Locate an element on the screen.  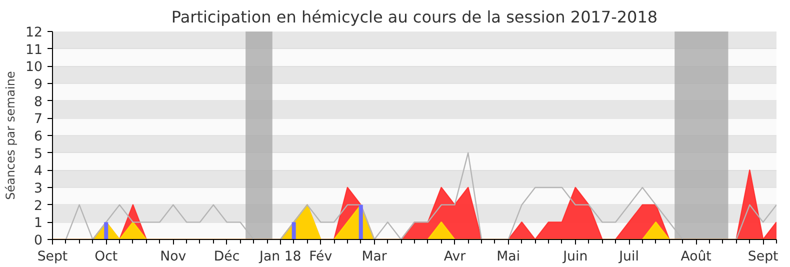
y-tick-label: 0 is located at coordinates (38, 241).